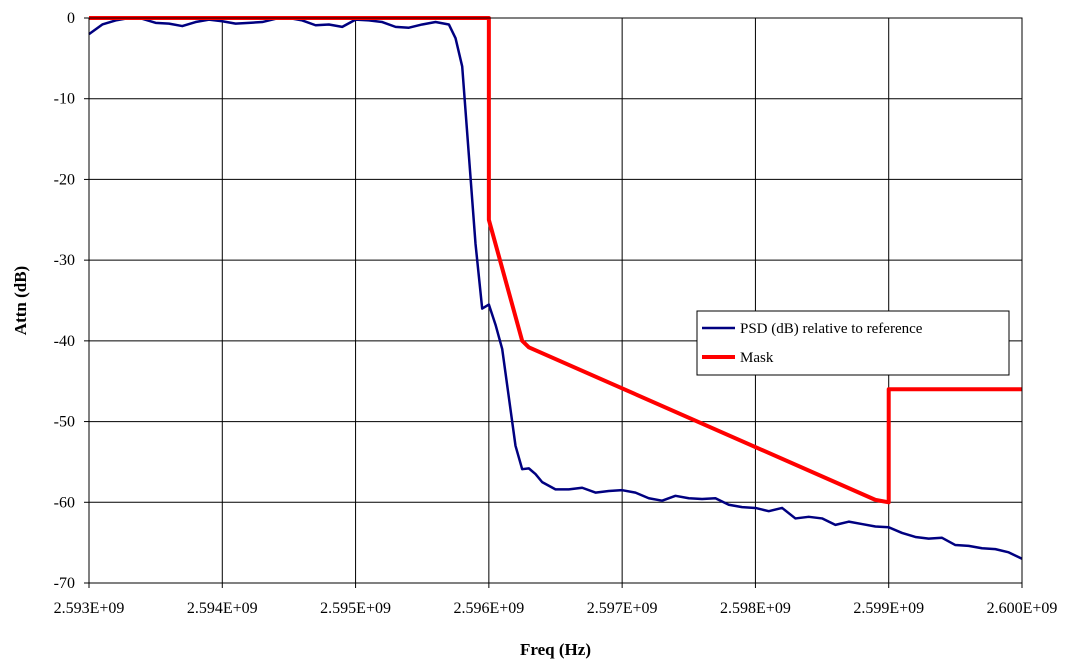  I want to click on x-tick-label: 2.594E+09, so click(222, 608).